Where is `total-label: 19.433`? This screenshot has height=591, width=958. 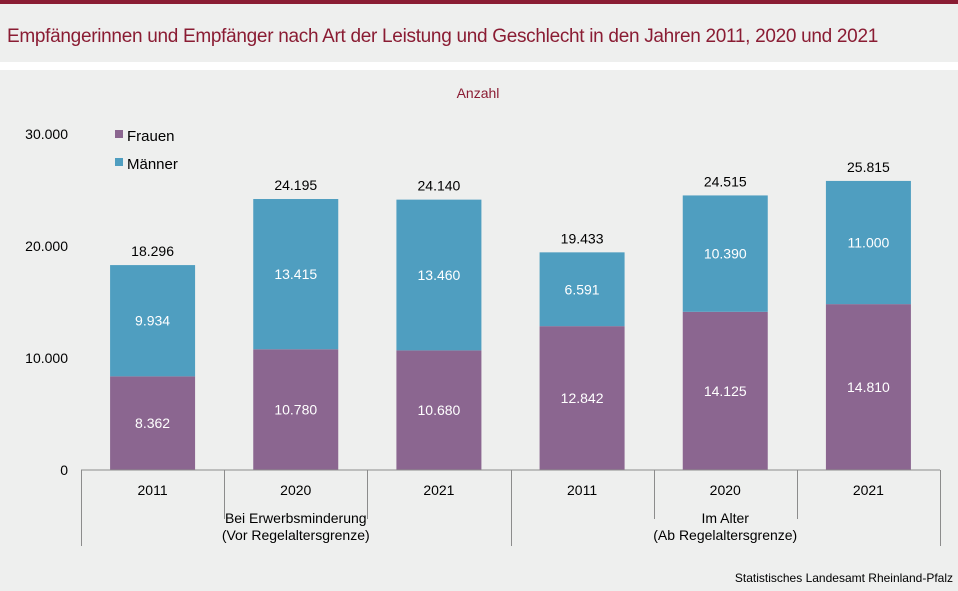 total-label: 19.433 is located at coordinates (582, 238).